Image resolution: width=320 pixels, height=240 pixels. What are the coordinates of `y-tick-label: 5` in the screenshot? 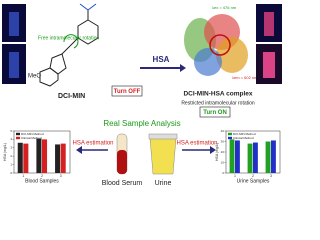 It's located at (11, 131).